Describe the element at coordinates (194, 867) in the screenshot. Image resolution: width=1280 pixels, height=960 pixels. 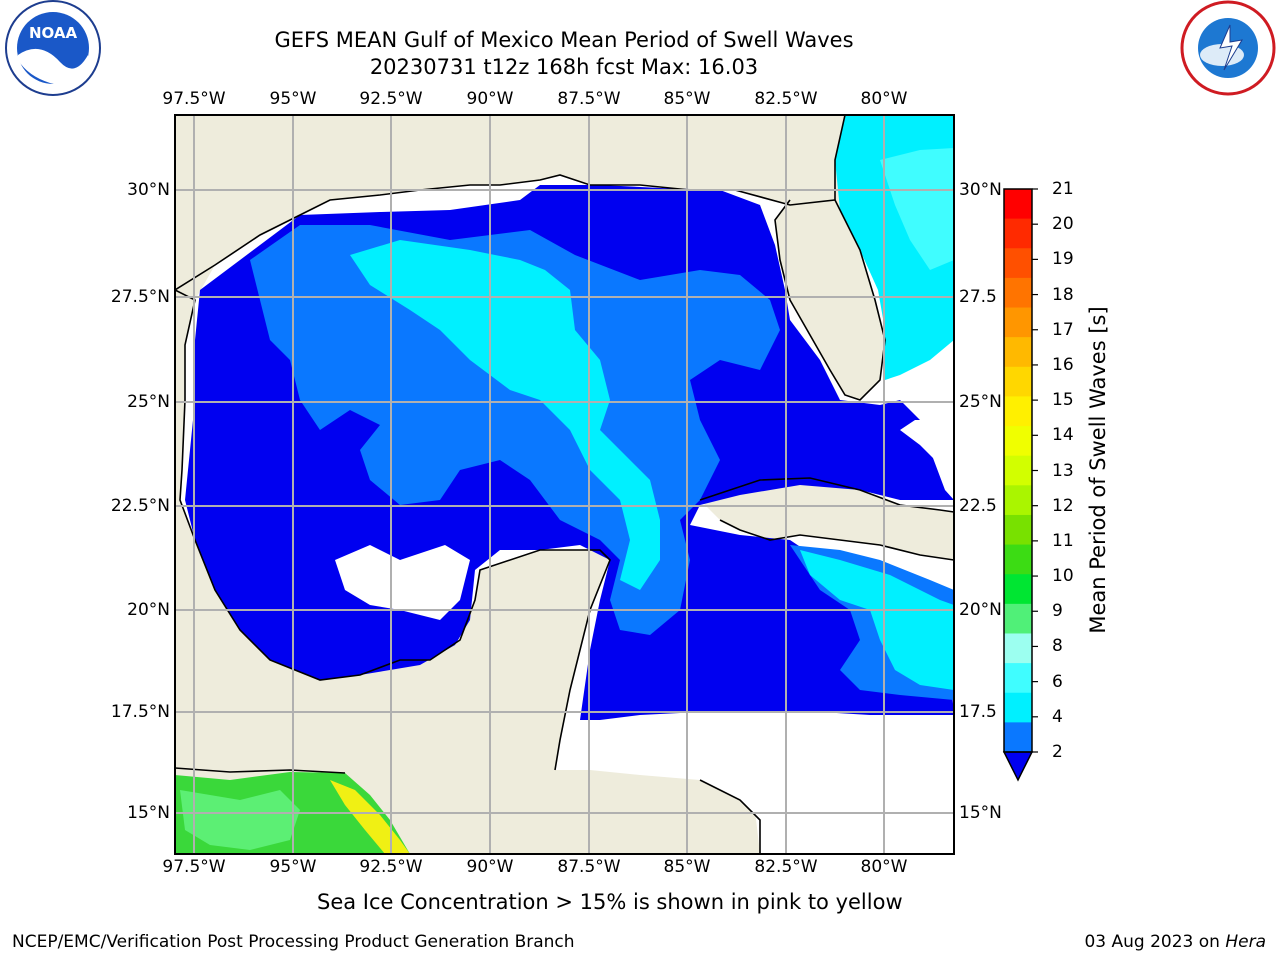
I see `lon-label-bottom: 97.5°W` at that location.